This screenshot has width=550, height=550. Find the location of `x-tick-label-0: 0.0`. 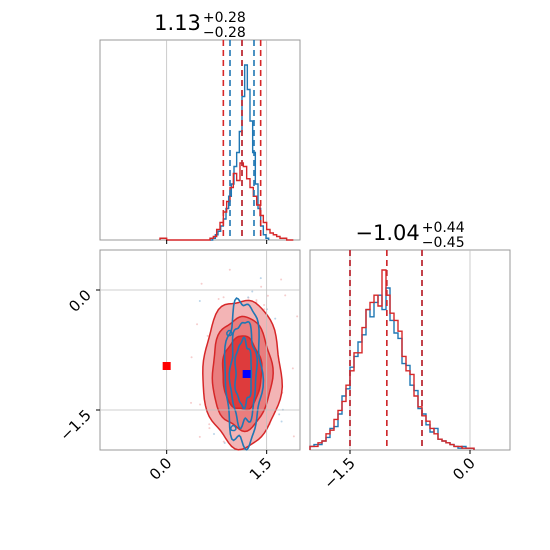

x-tick-label-0: 0.0 is located at coordinates (161, 469).